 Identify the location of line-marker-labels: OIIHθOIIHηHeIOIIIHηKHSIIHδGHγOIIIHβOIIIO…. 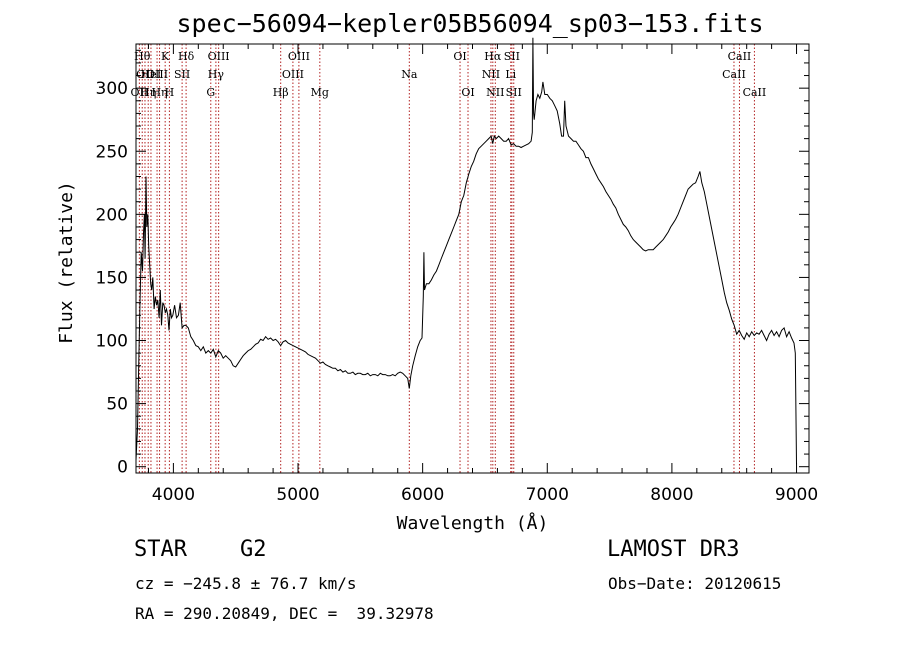
(449, 74).